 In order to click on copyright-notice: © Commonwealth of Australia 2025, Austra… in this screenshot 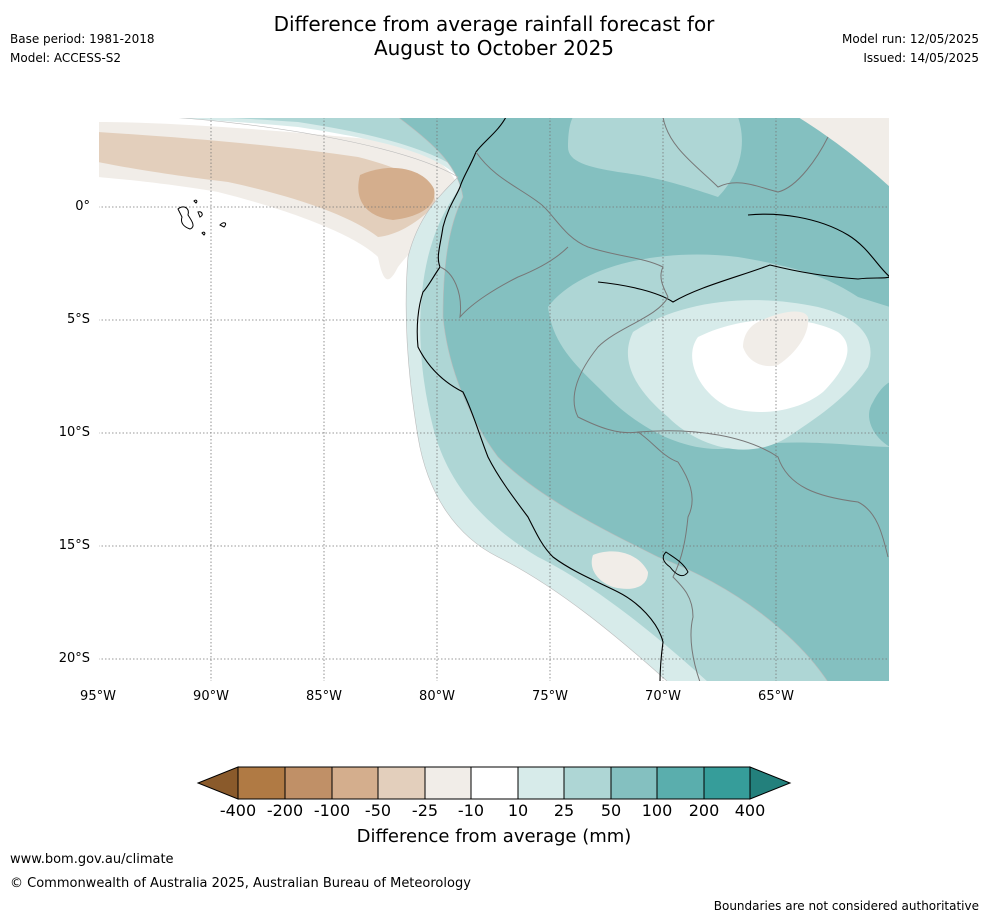, I will do `click(240, 883)`.